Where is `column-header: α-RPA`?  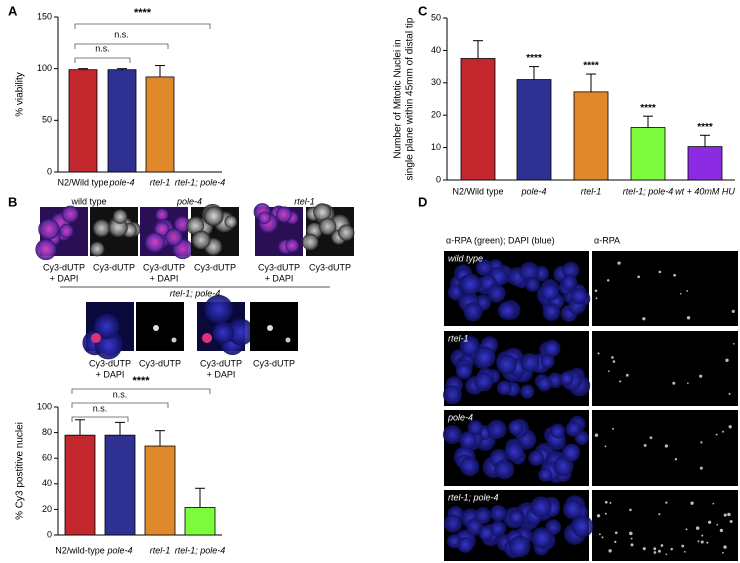
column-header: α-RPA is located at coordinates (607, 240).